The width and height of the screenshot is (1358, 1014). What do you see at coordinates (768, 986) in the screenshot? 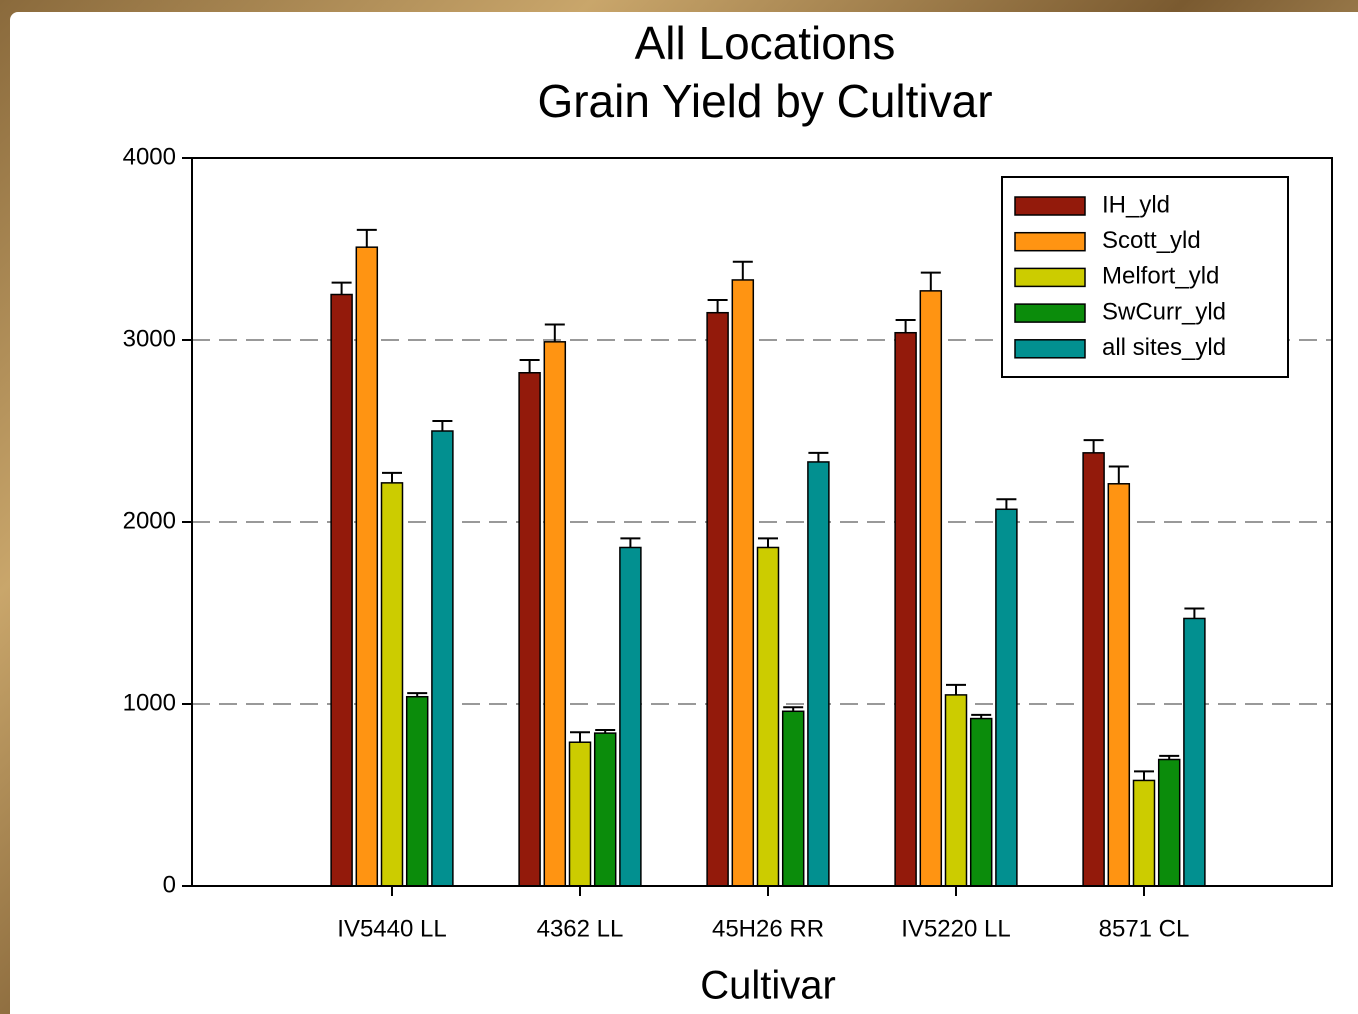
I see `x-axis-title: Cultivar` at bounding box center [768, 986].